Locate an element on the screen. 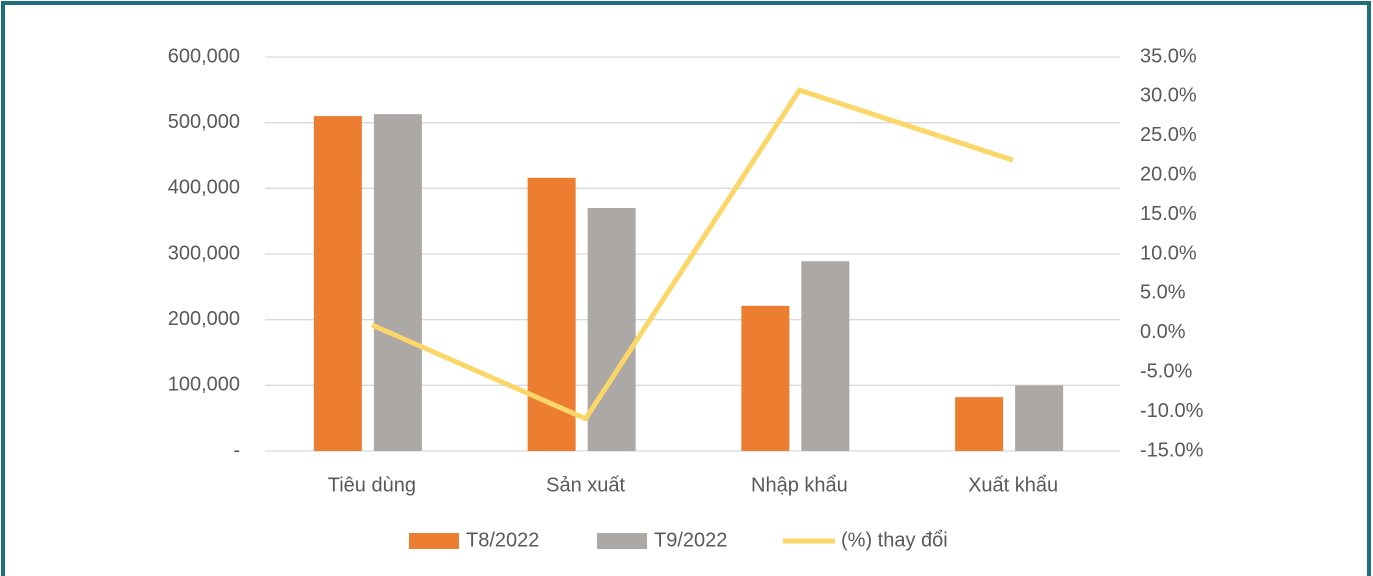 Image resolution: width=1373 pixels, height=576 pixels. y2-tick-label: 25.0% is located at coordinates (1168, 135).